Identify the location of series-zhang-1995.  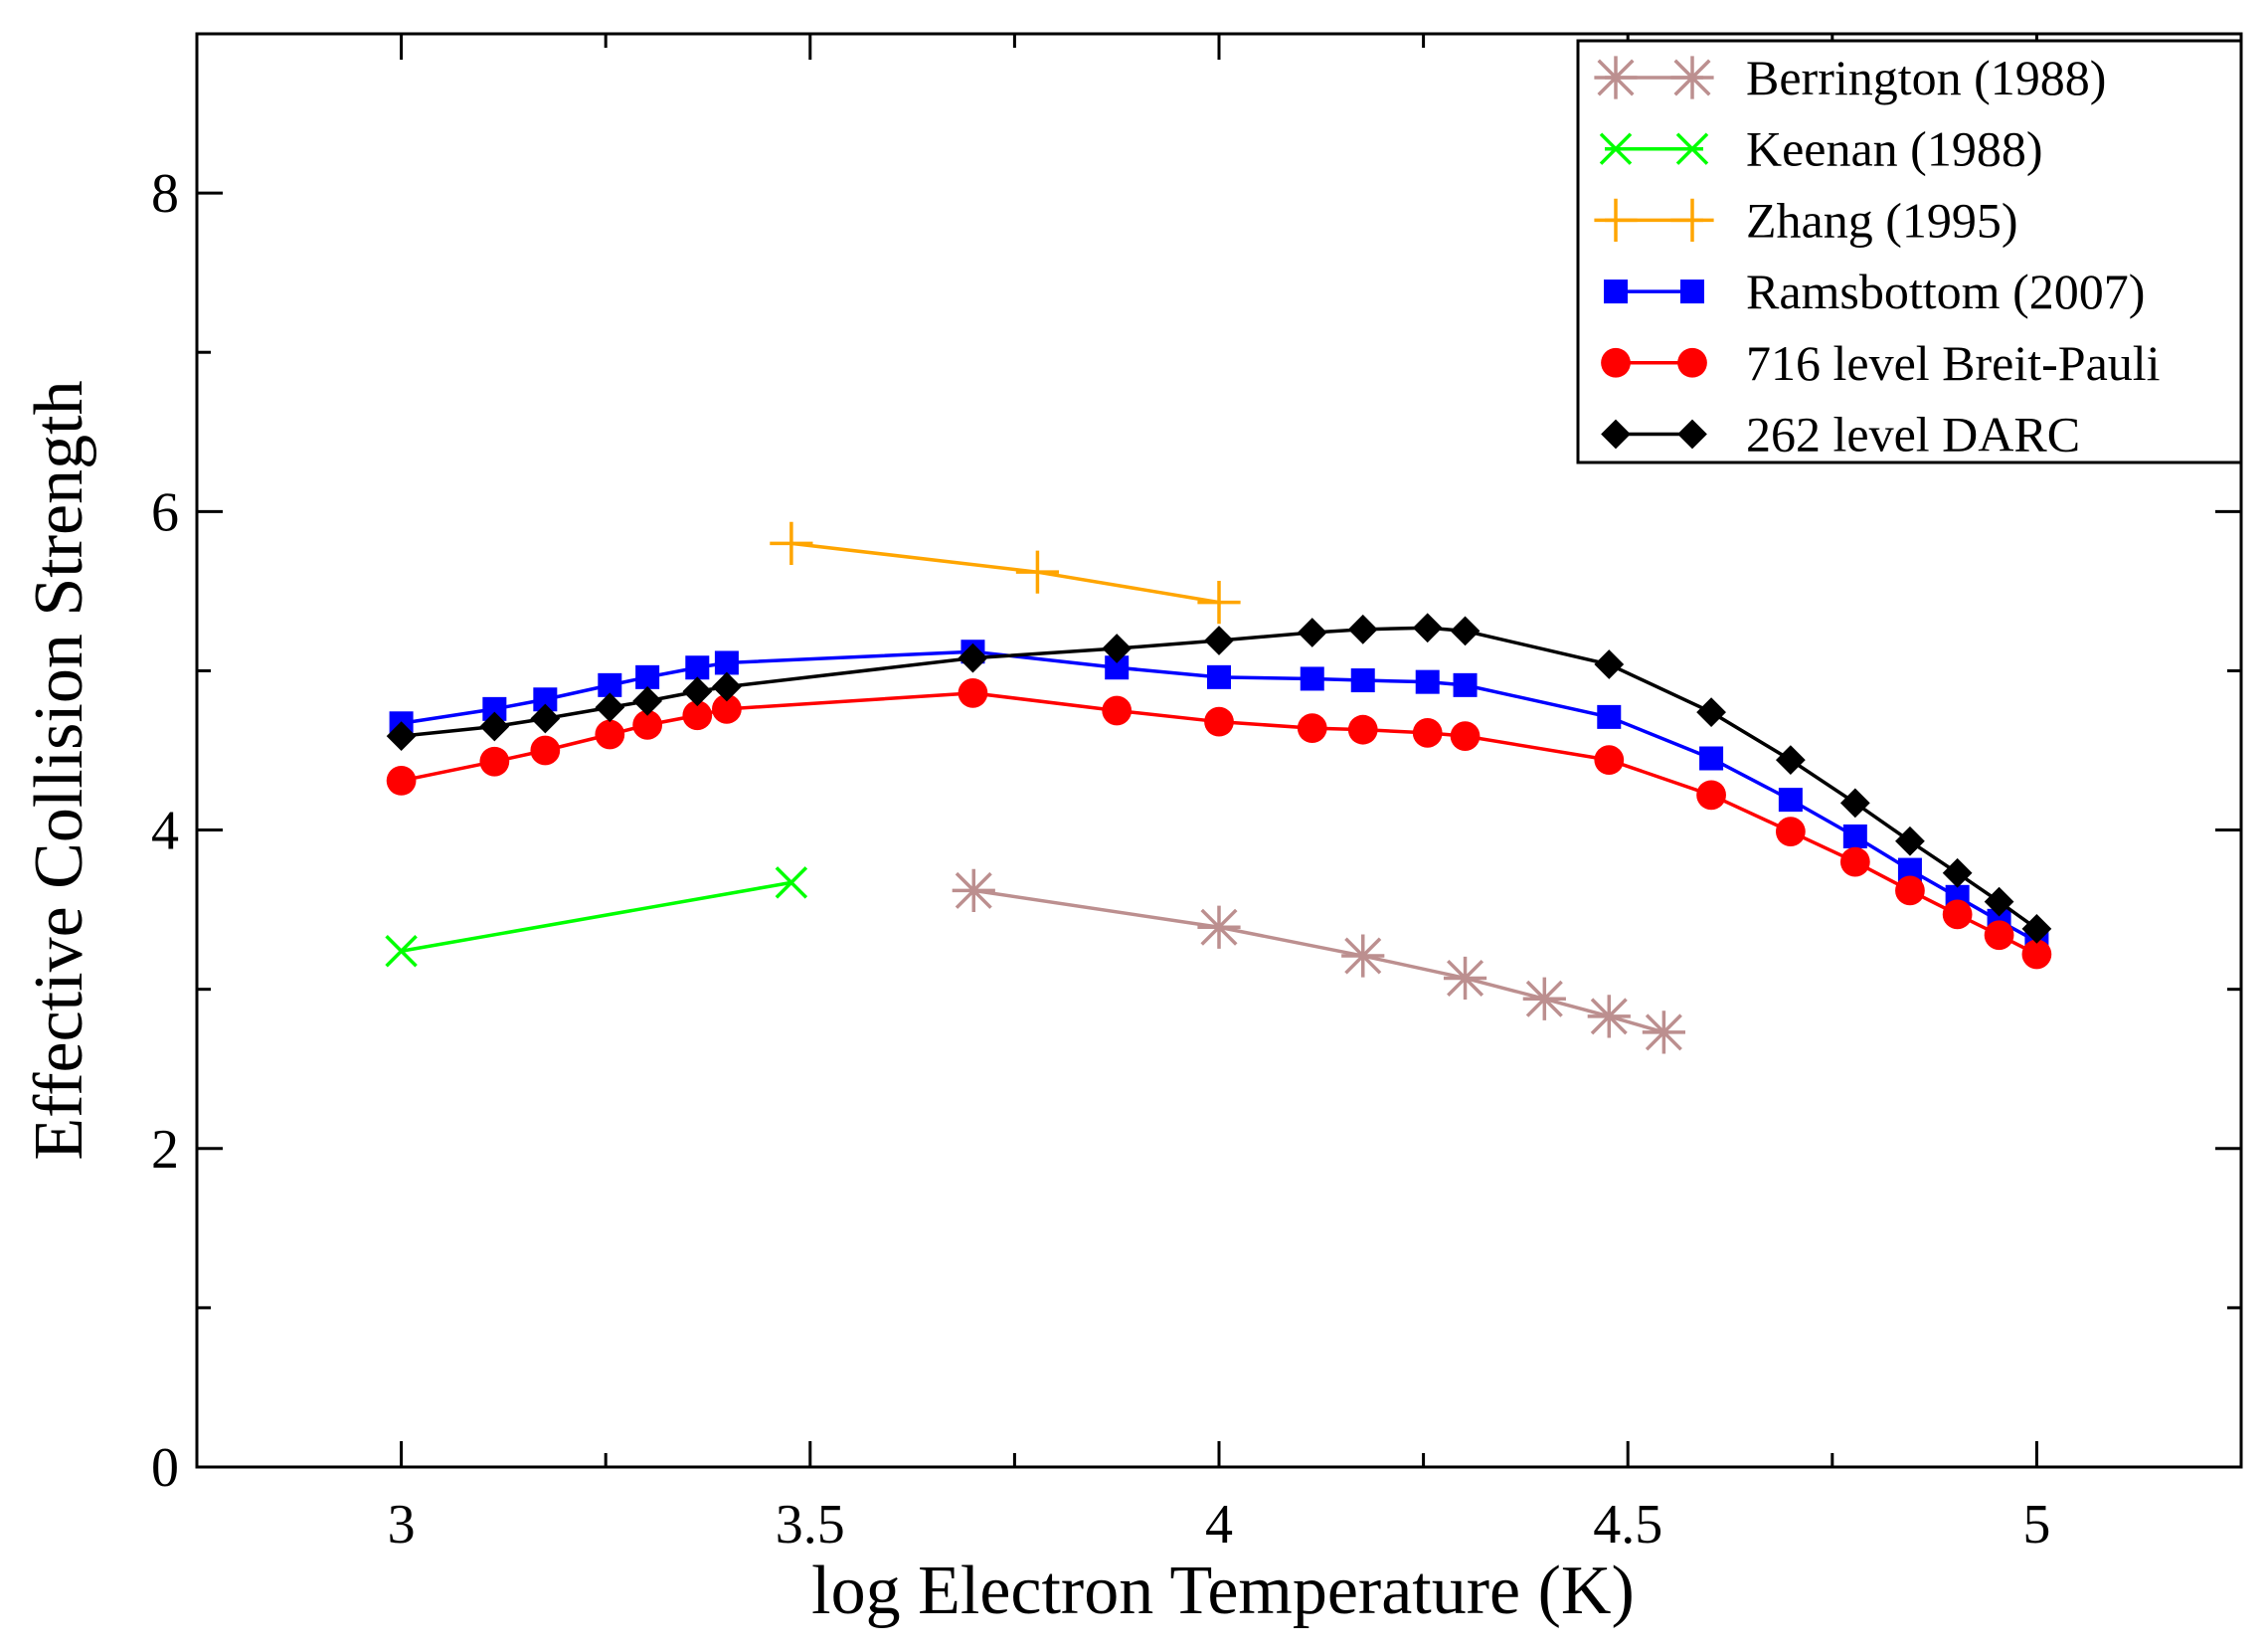
(1005, 573).